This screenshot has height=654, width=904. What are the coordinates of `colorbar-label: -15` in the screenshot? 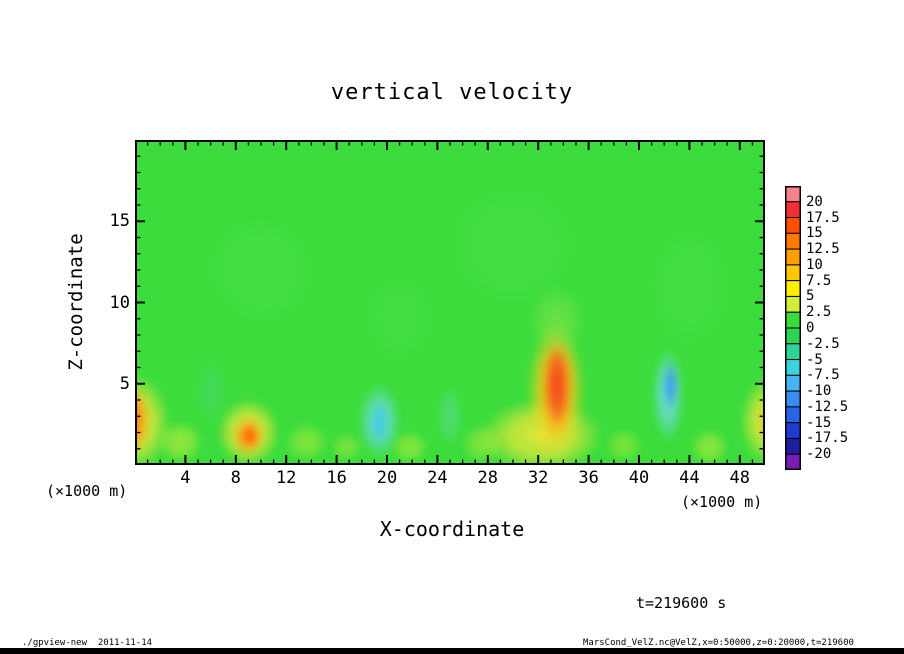 It's located at (819, 422).